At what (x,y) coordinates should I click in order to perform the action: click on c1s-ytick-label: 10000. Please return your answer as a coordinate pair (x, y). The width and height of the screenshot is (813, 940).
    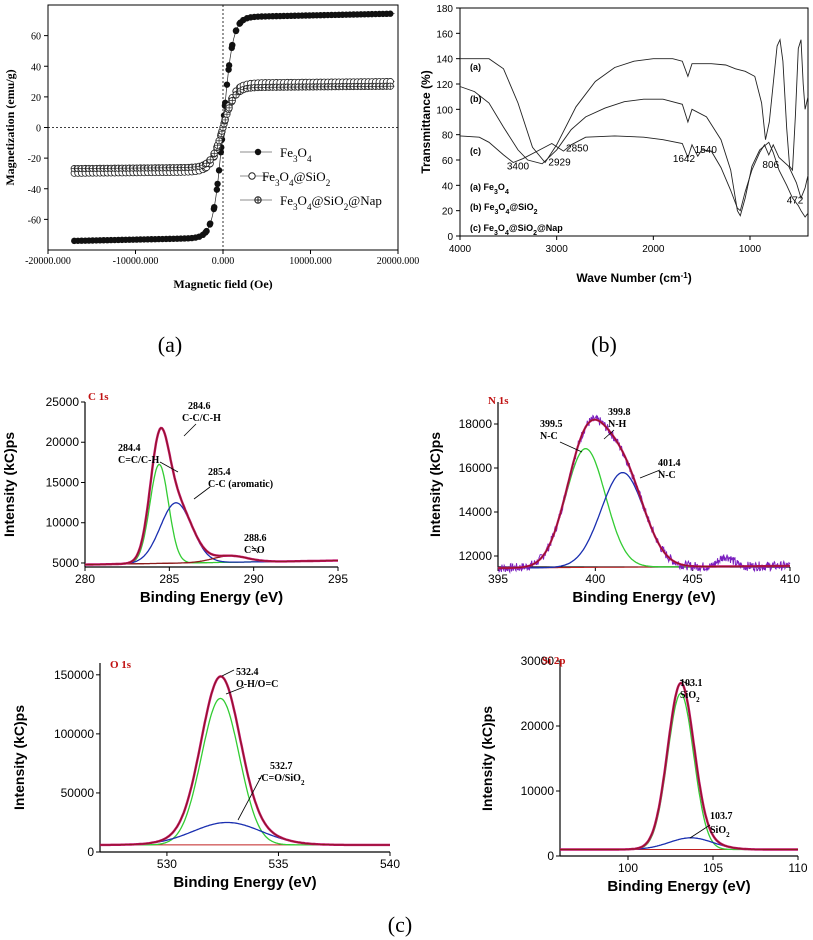
    Looking at the image, I should click on (63, 523).